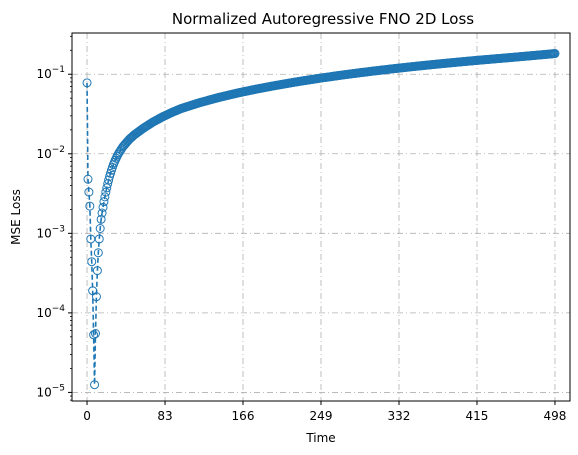  Describe the element at coordinates (399, 416) in the screenshot. I see `x-tick-label: 332` at that location.